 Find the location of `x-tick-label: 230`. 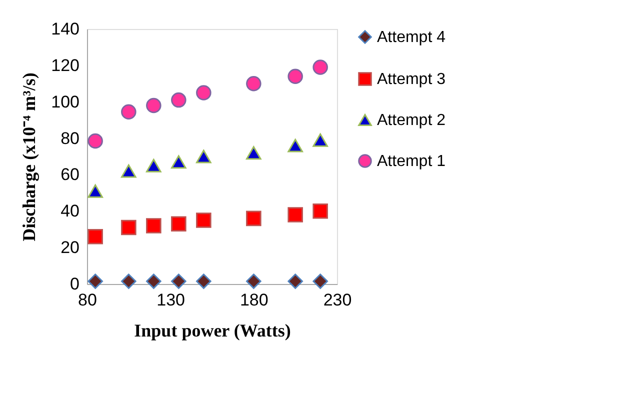

x-tick-label: 230 is located at coordinates (337, 300).